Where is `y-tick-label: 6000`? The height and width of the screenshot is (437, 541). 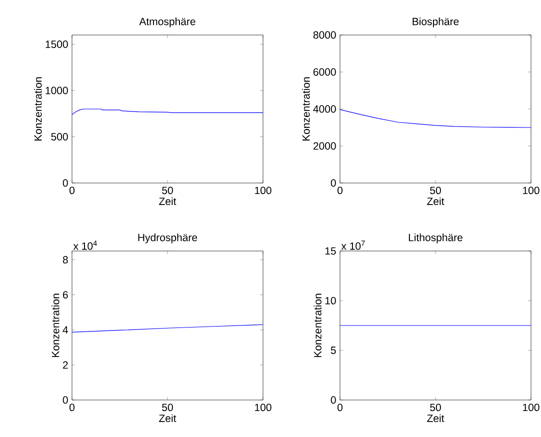
y-tick-label: 6000 is located at coordinates (324, 72).